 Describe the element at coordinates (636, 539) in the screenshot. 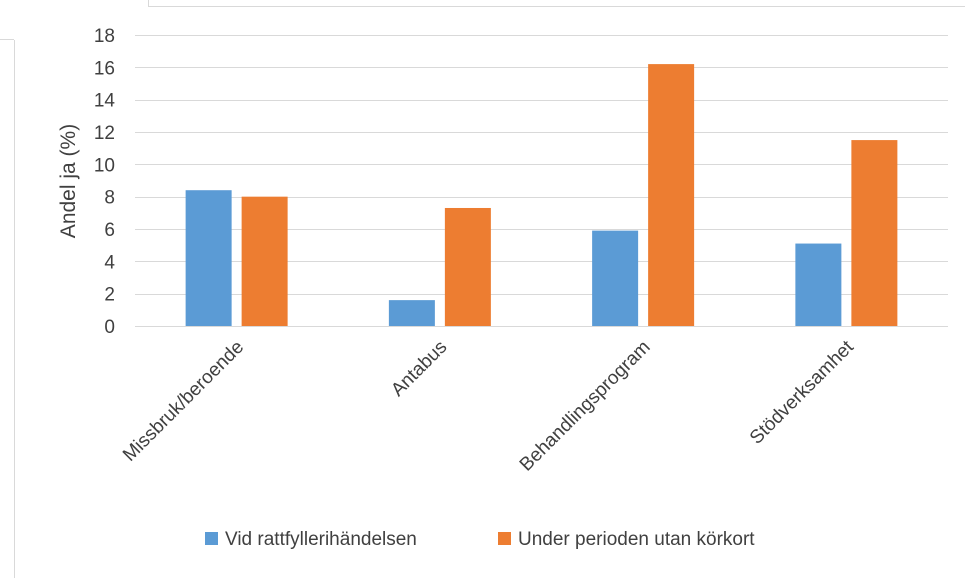

I see `legend-label: Under perioden utan körkort` at that location.